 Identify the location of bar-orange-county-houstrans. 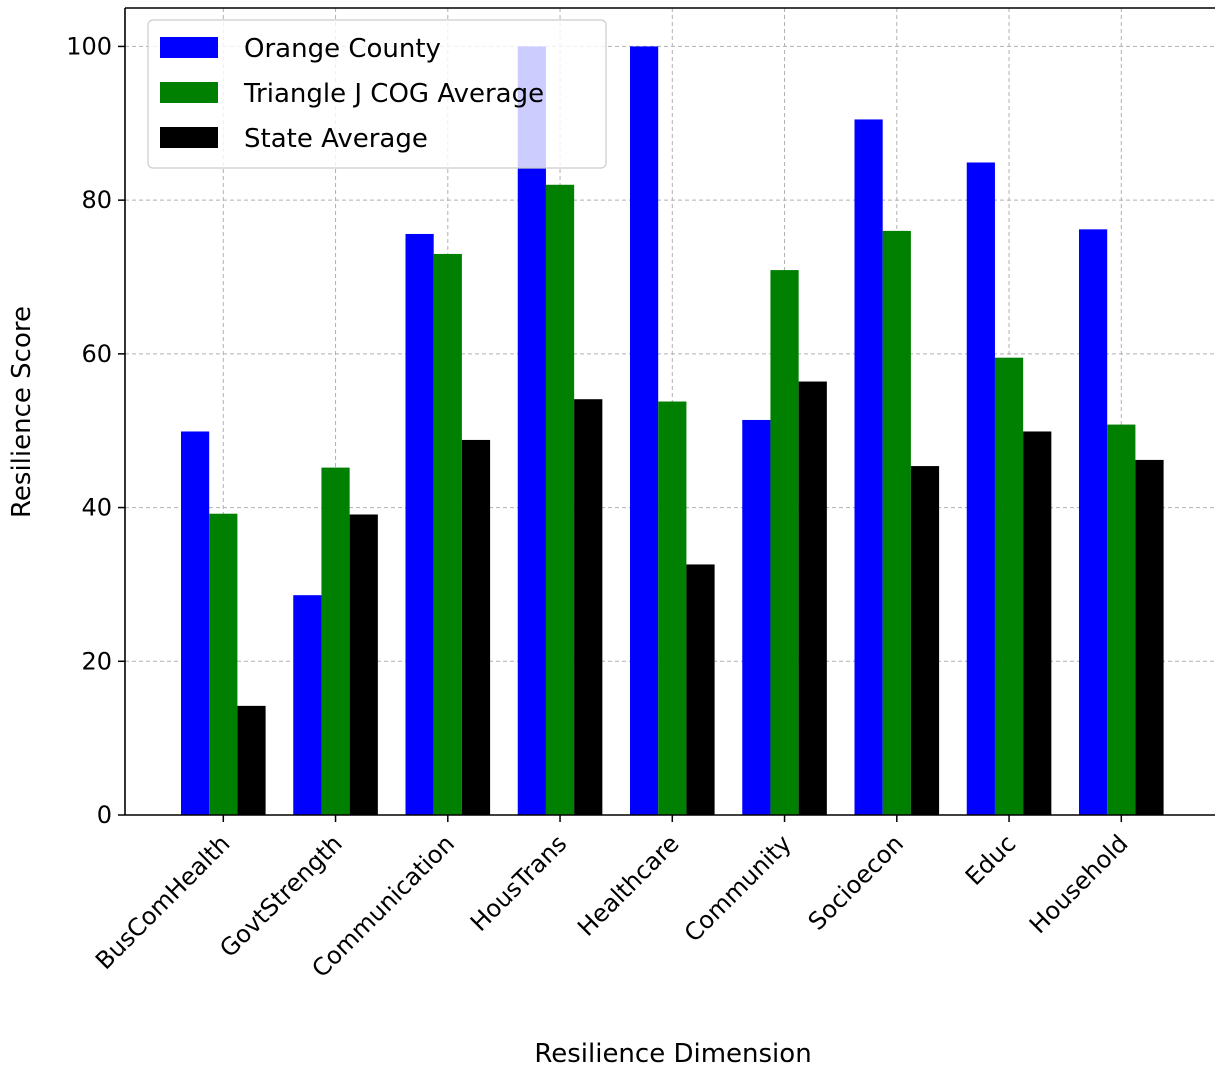
(531, 430).